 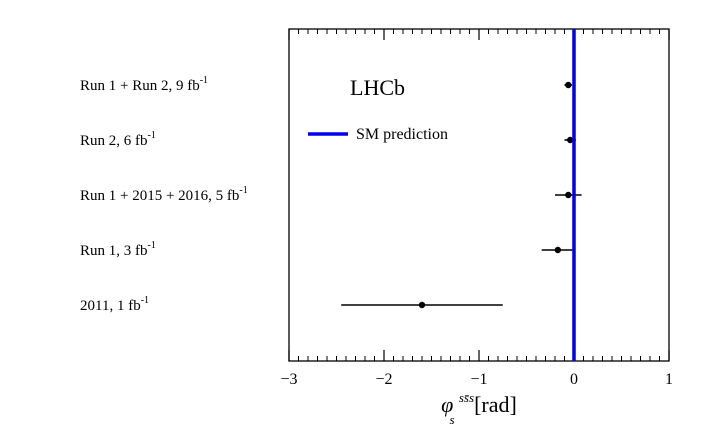 I want to click on x-tick-labels: −3 −2 −1 0 1, so click(x=476, y=379).